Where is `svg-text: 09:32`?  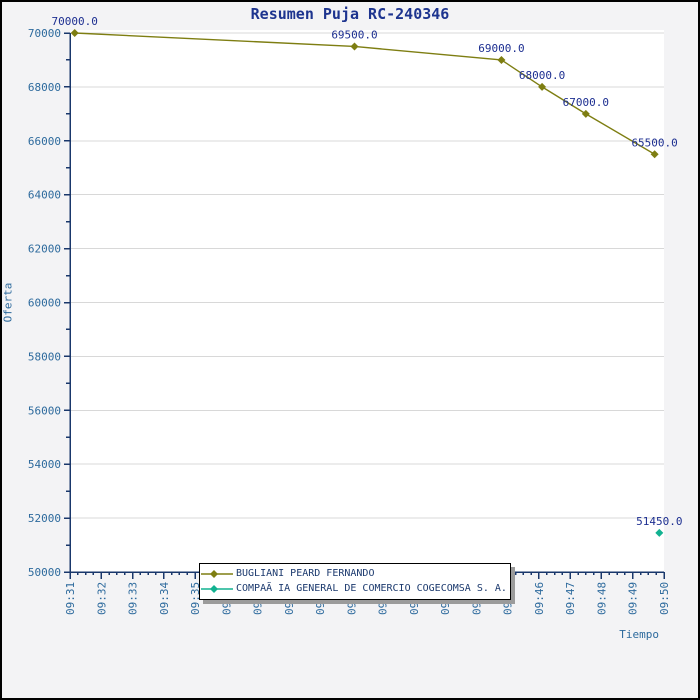 svg-text: 09:32 is located at coordinates (101, 598).